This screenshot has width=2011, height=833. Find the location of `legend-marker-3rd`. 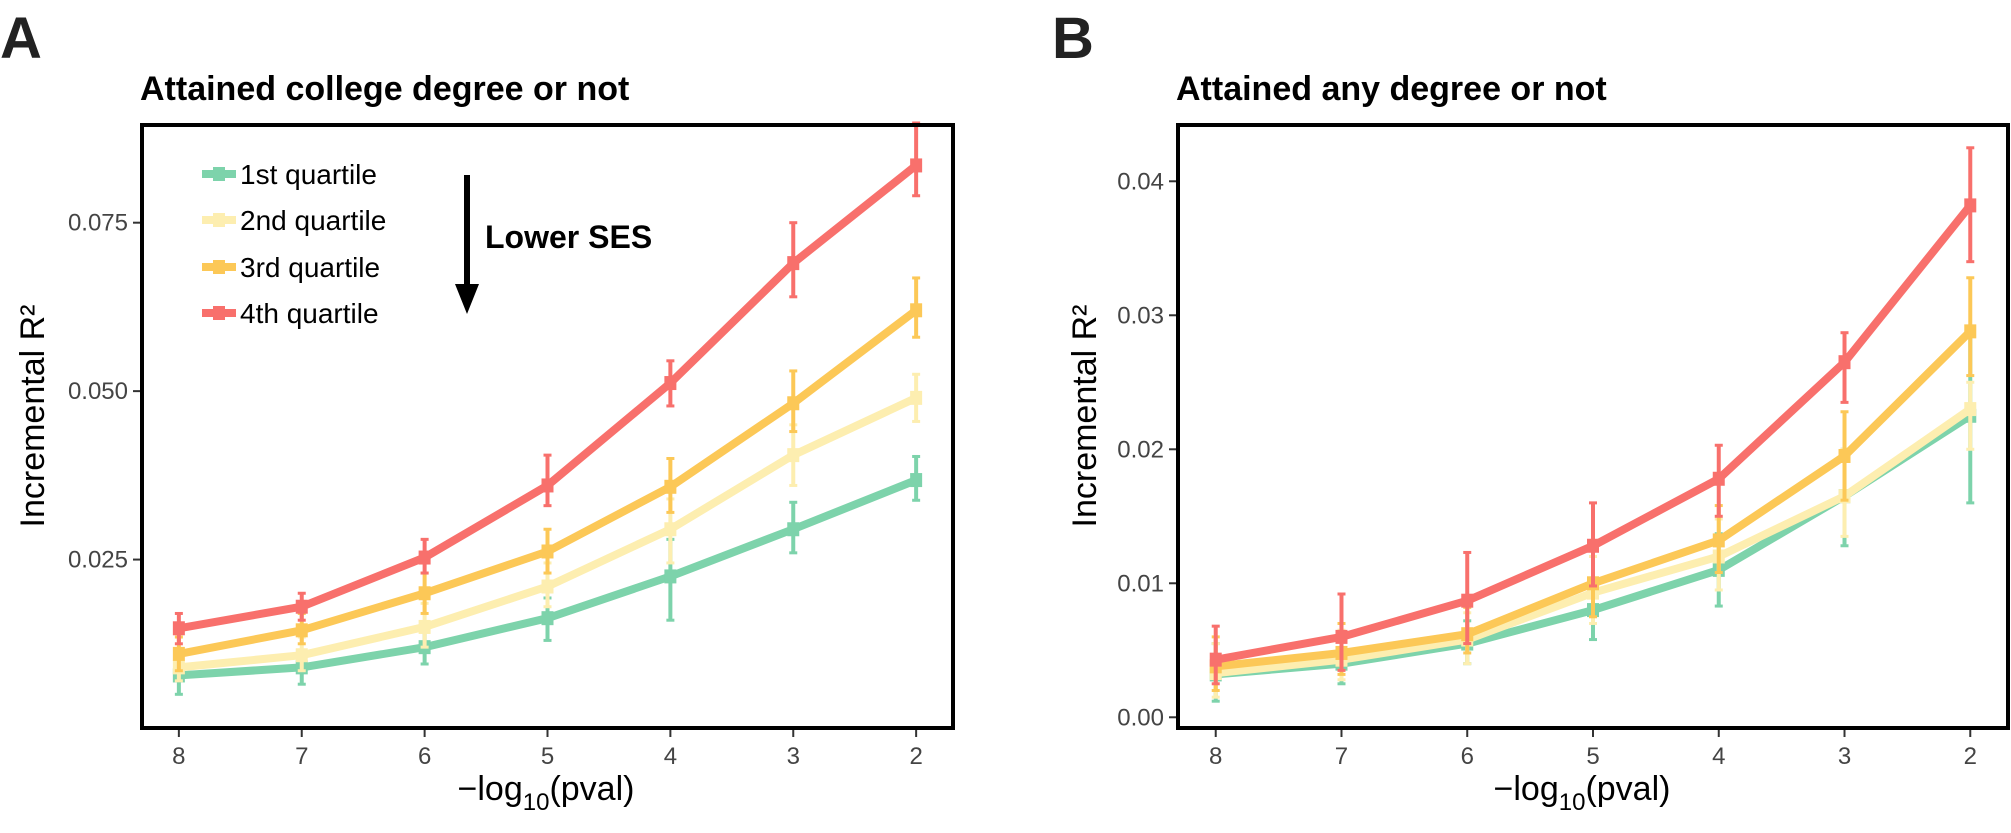

legend-marker-3rd is located at coordinates (219, 267).